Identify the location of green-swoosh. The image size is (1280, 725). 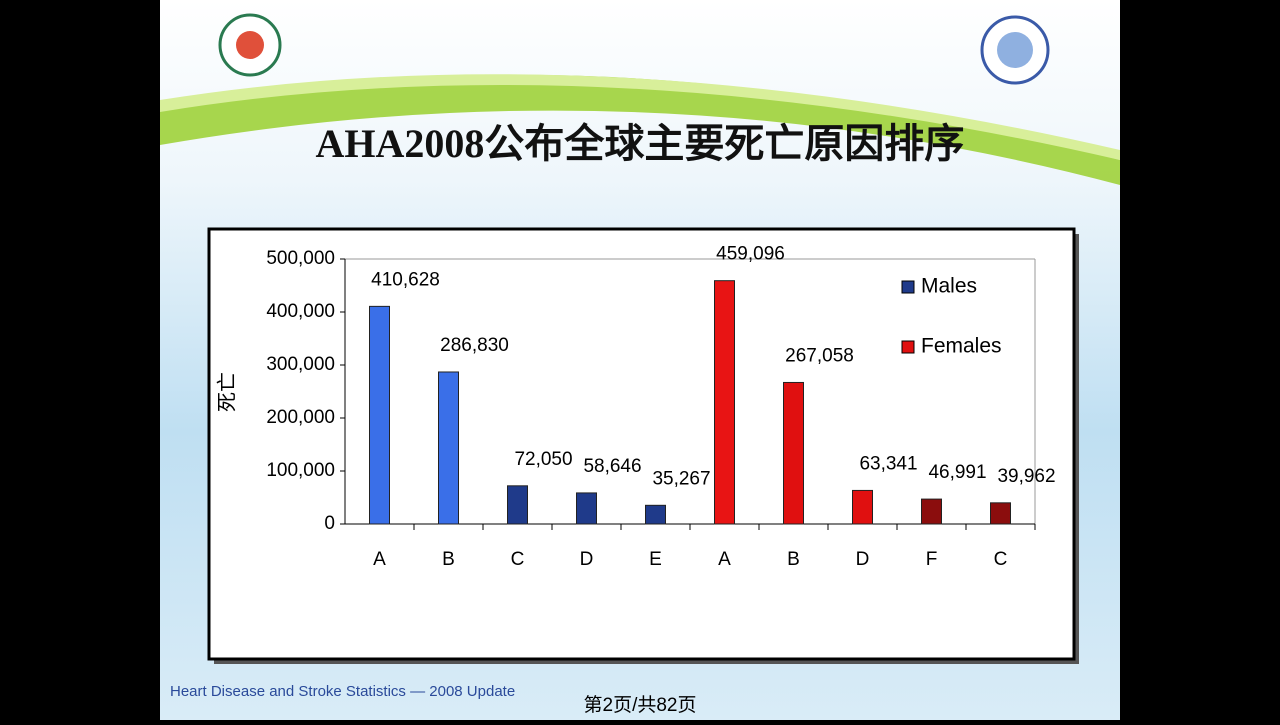
(640, 129).